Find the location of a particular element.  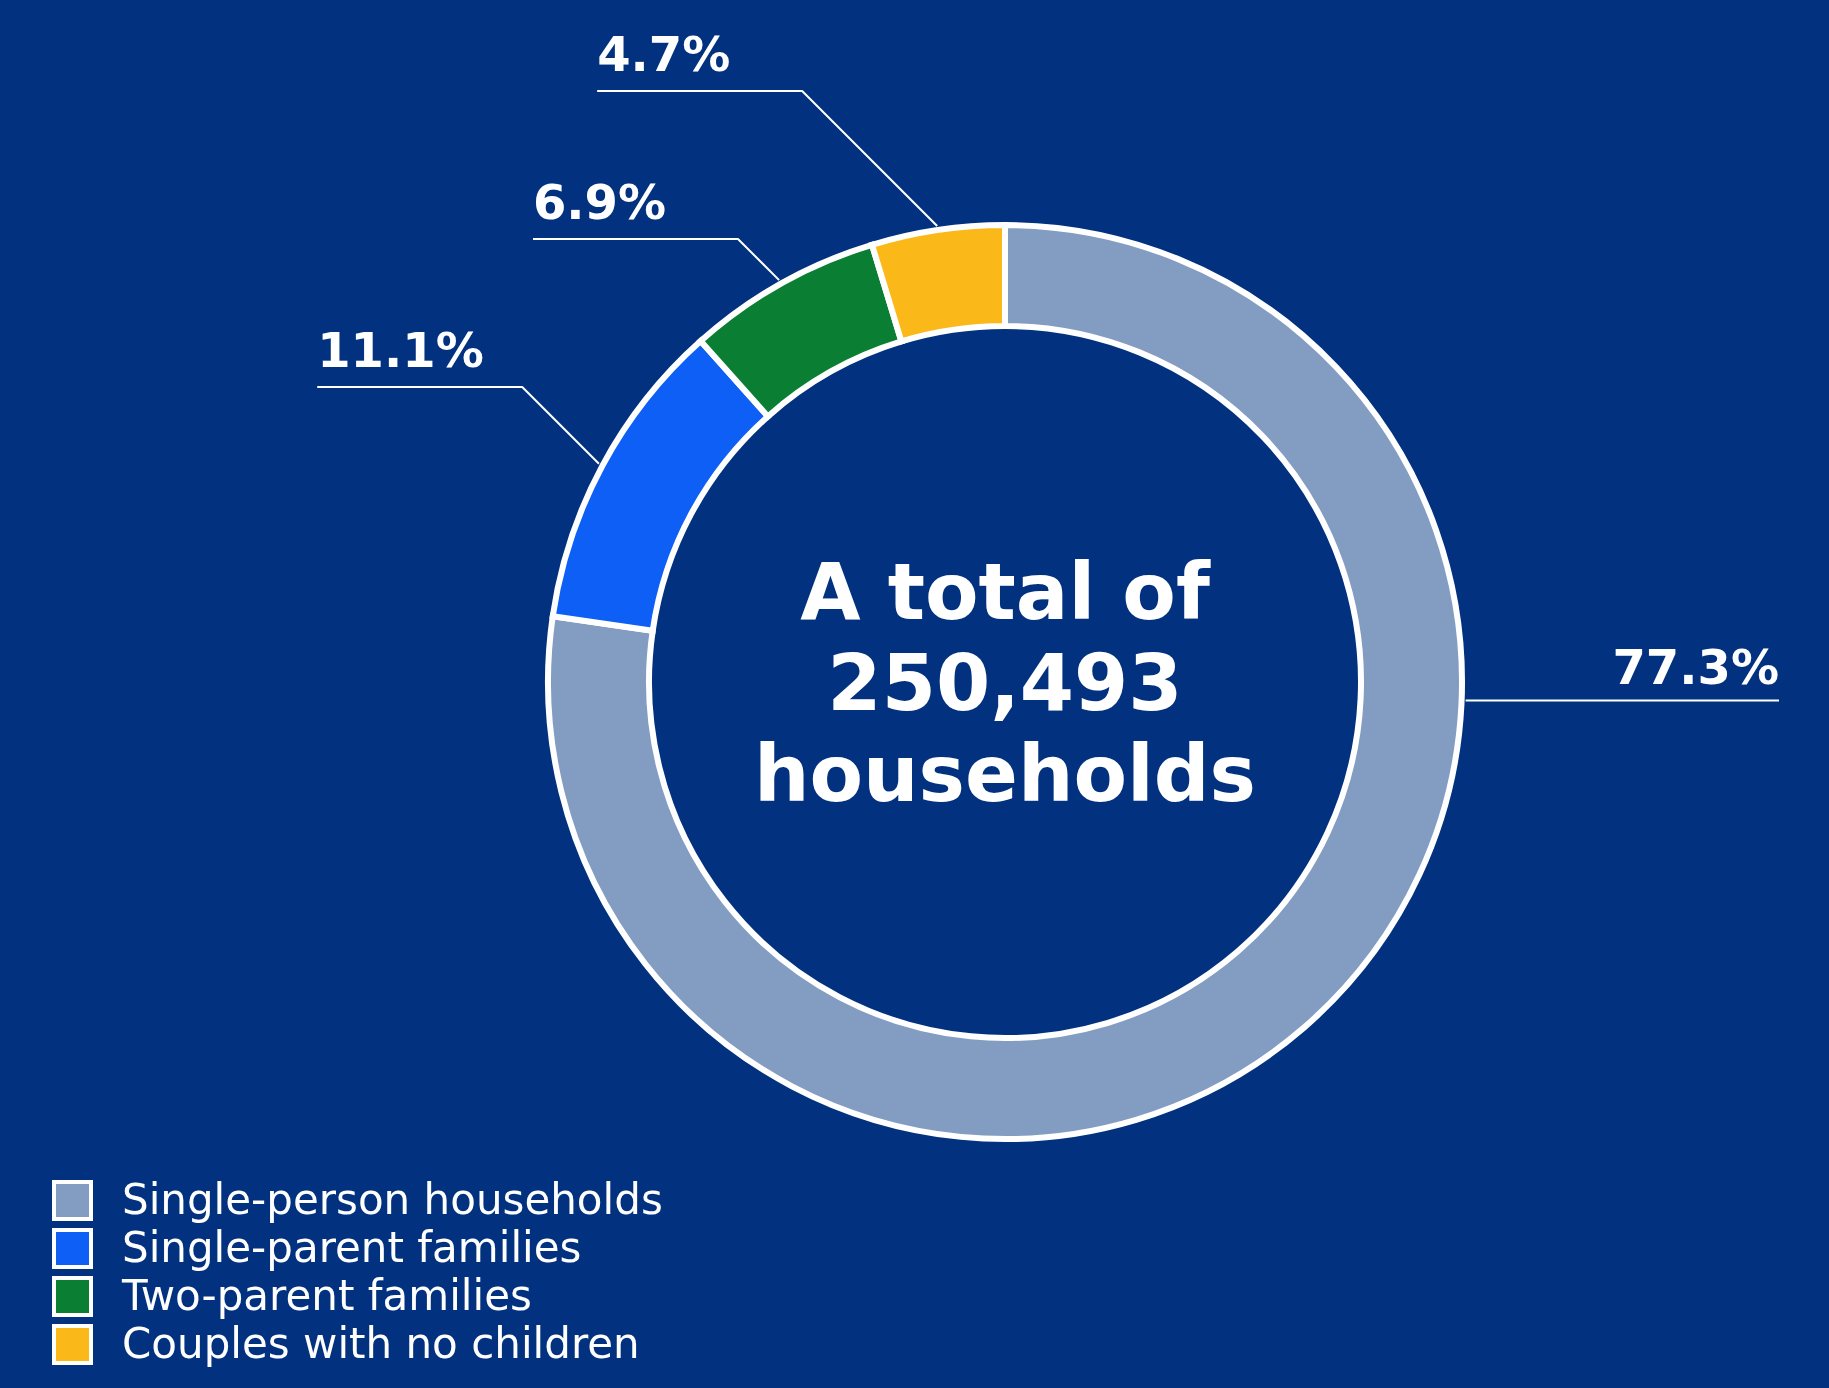

data-label: 11.1% is located at coordinates (400, 350).